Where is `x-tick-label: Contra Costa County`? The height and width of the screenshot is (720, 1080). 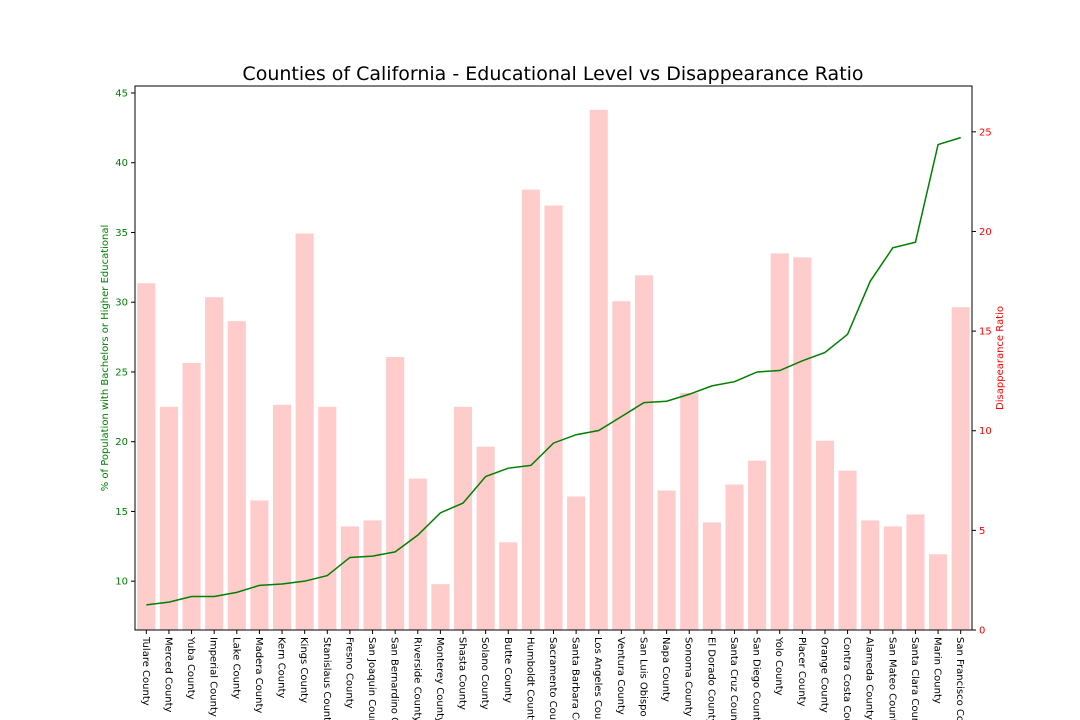 x-tick-label: Contra Costa County is located at coordinates (846, 678).